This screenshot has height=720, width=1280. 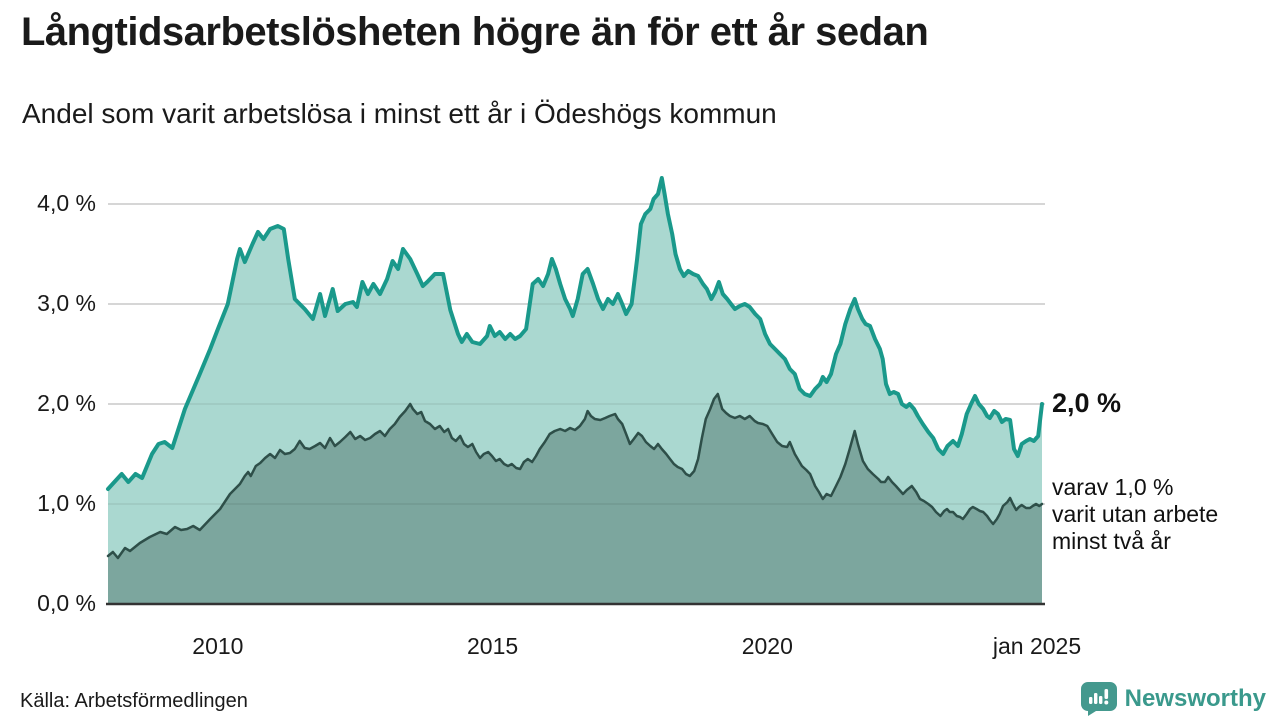 I want to click on x-tick-label: 2020, so click(x=767, y=646).